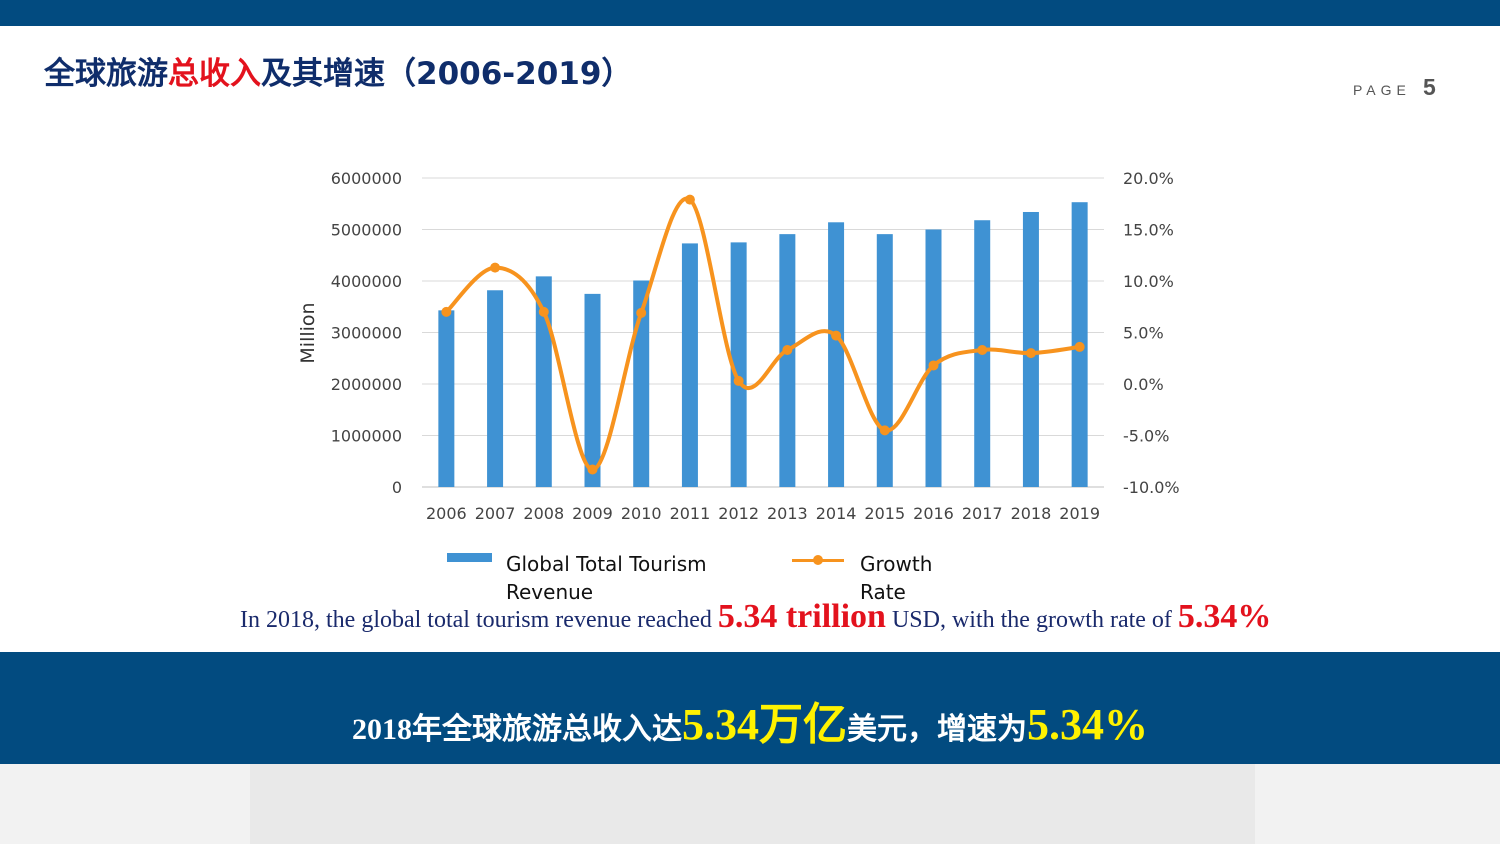  What do you see at coordinates (641, 513) in the screenshot?
I see `x-tick-label: 2010` at bounding box center [641, 513].